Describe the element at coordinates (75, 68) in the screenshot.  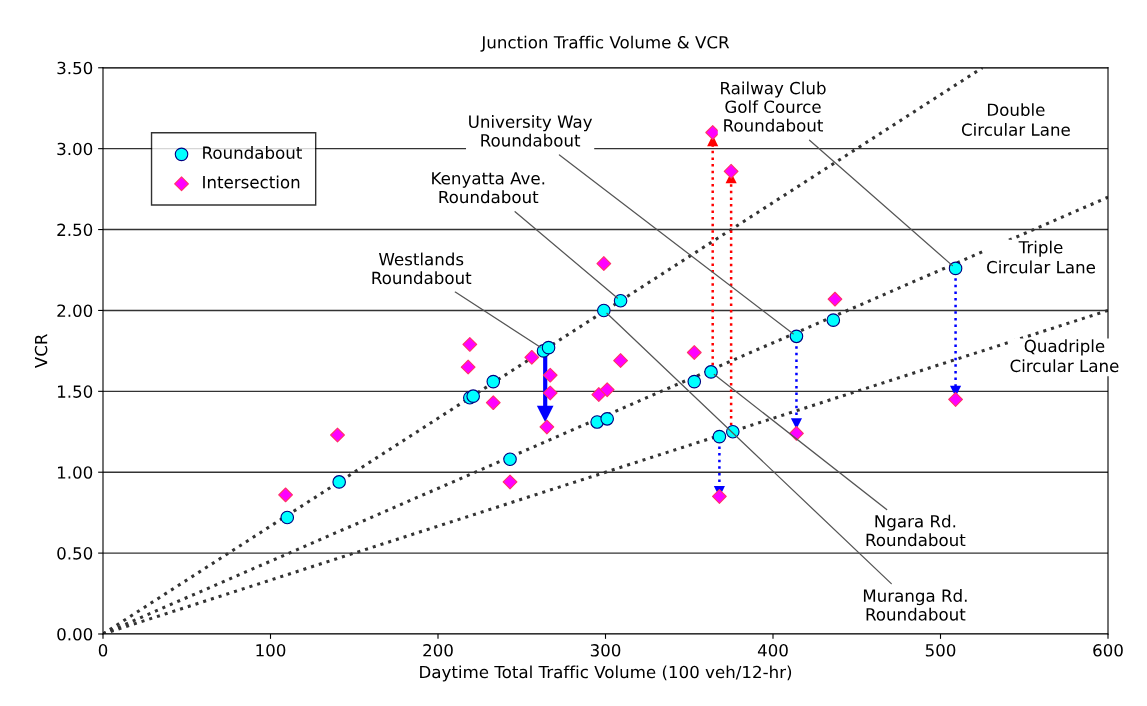
I see `y-tick-label: 3.50` at that location.